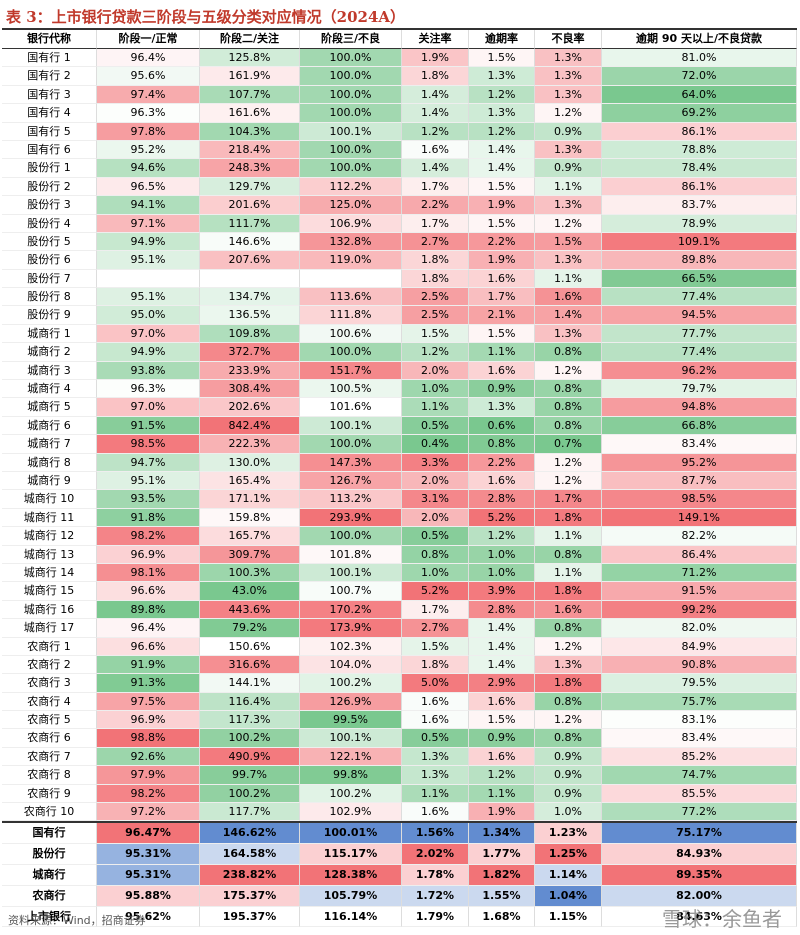 This screenshot has width=800, height=935. What do you see at coordinates (49, 757) in the screenshot?
I see `bank-name: 农商行 7` at bounding box center [49, 757].